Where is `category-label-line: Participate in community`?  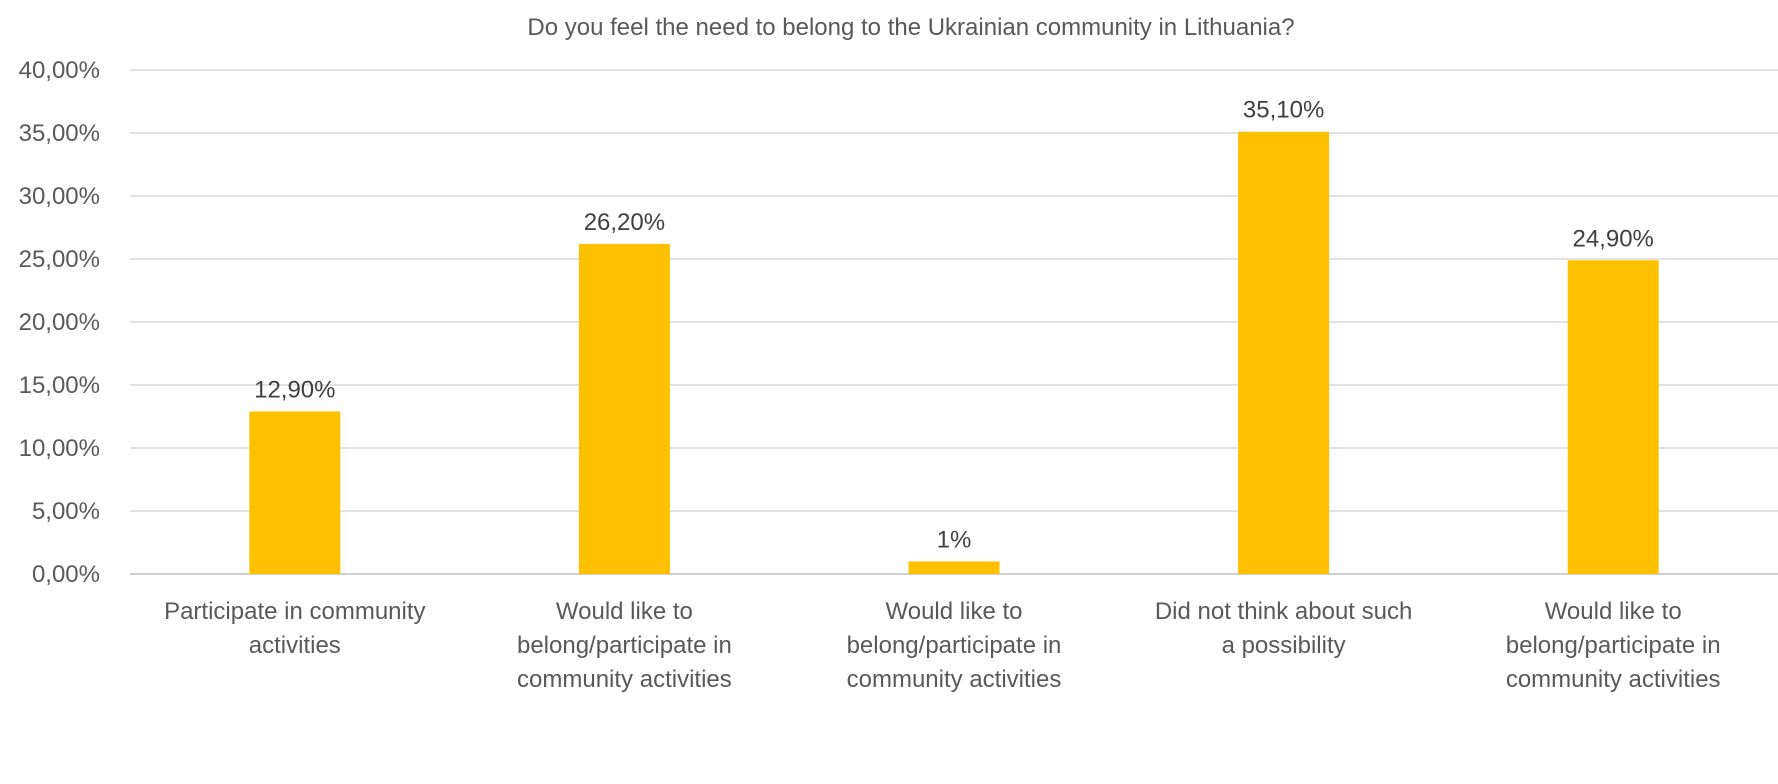
category-label-line: Participate in community is located at coordinates (294, 611).